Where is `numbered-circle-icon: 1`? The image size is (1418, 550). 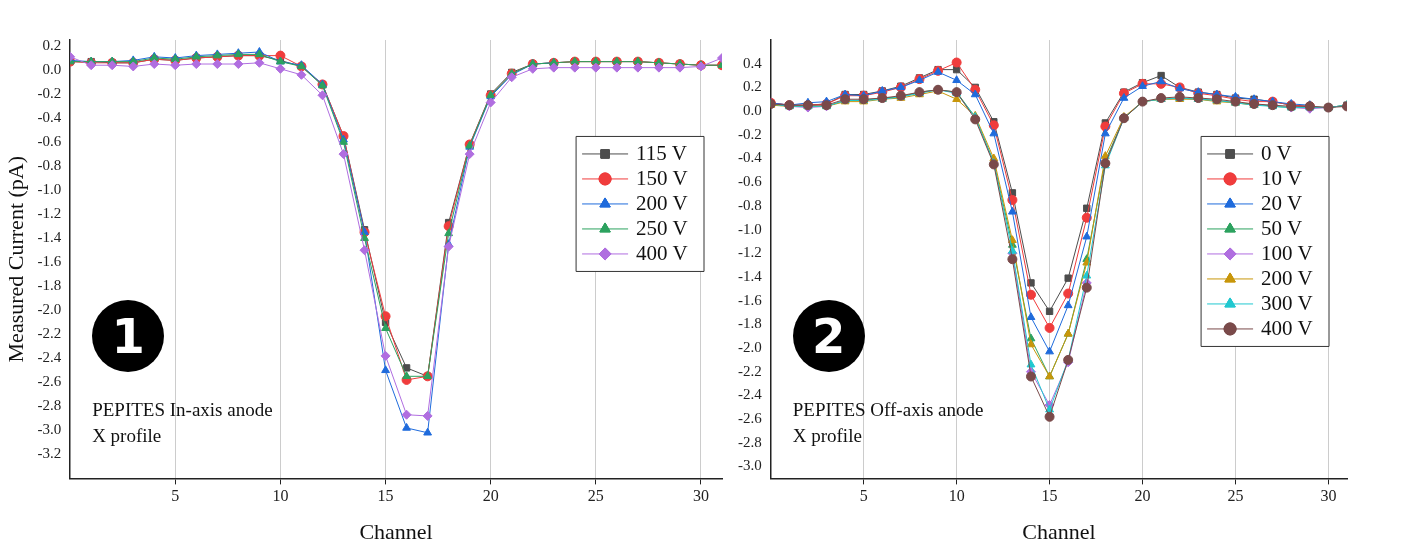 numbered-circle-icon: 1 is located at coordinates (128, 336).